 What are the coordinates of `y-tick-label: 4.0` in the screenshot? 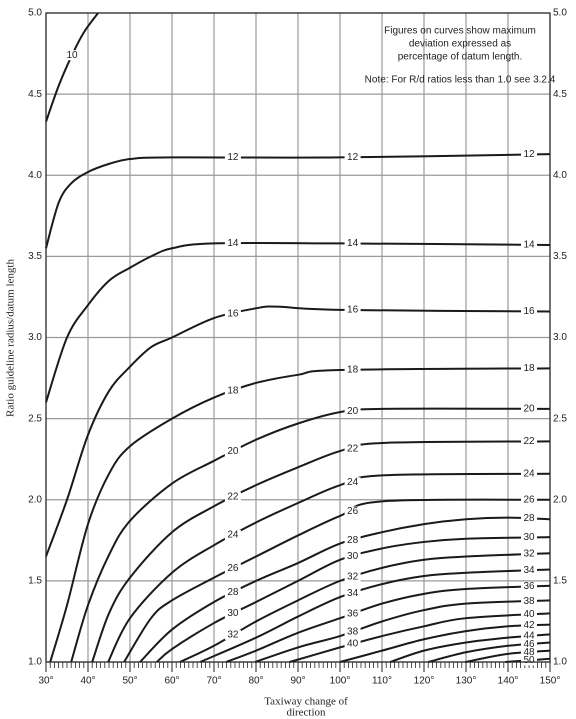 It's located at (35, 175).